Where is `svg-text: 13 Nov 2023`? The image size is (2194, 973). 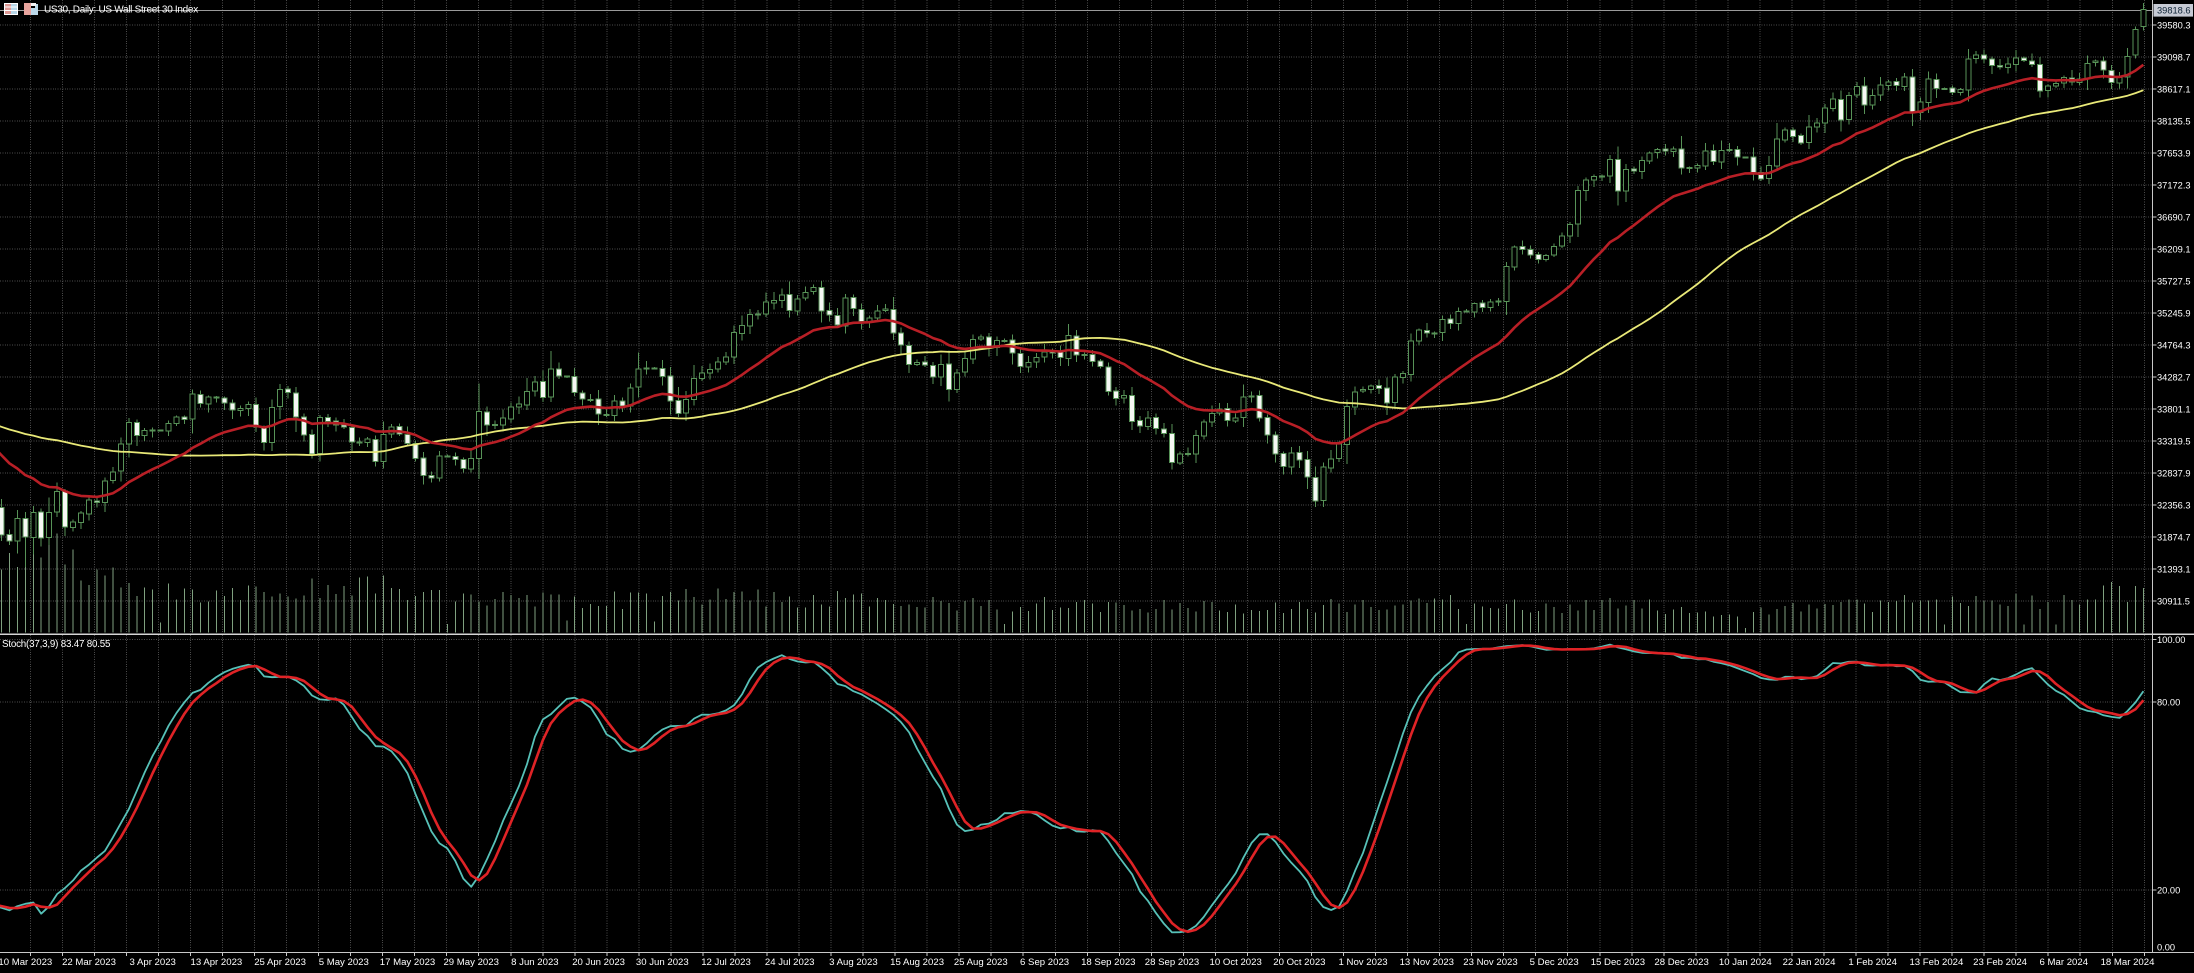 svg-text: 13 Nov 2023 is located at coordinates (1427, 962).